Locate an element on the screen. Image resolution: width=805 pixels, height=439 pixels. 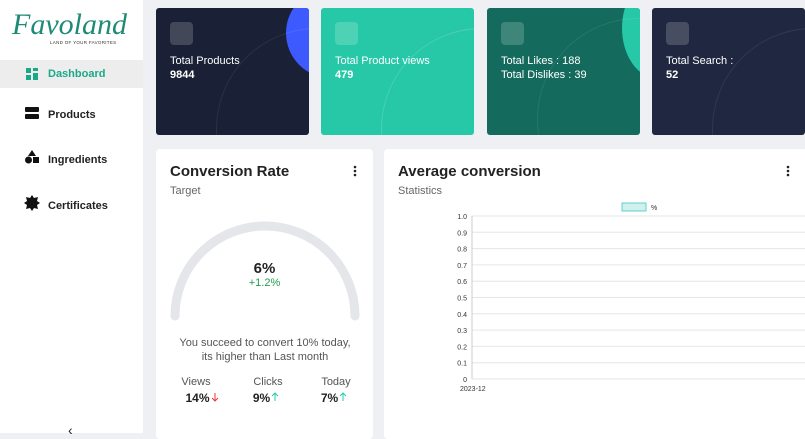
y-tick-label: 0.9 is located at coordinates (462, 233).